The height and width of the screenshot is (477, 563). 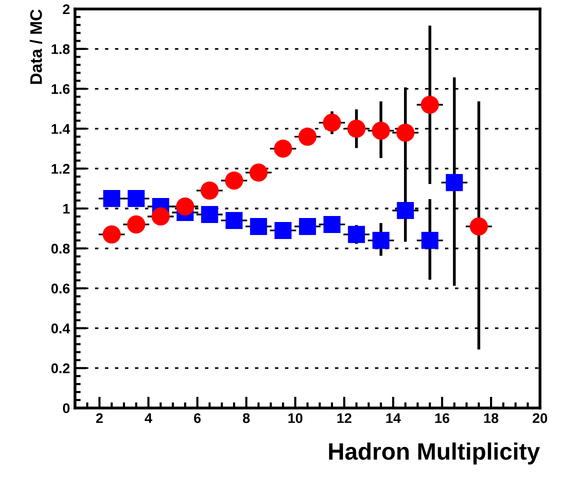 What do you see at coordinates (61, 169) in the screenshot?
I see `y-tick-label: 1.2` at bounding box center [61, 169].